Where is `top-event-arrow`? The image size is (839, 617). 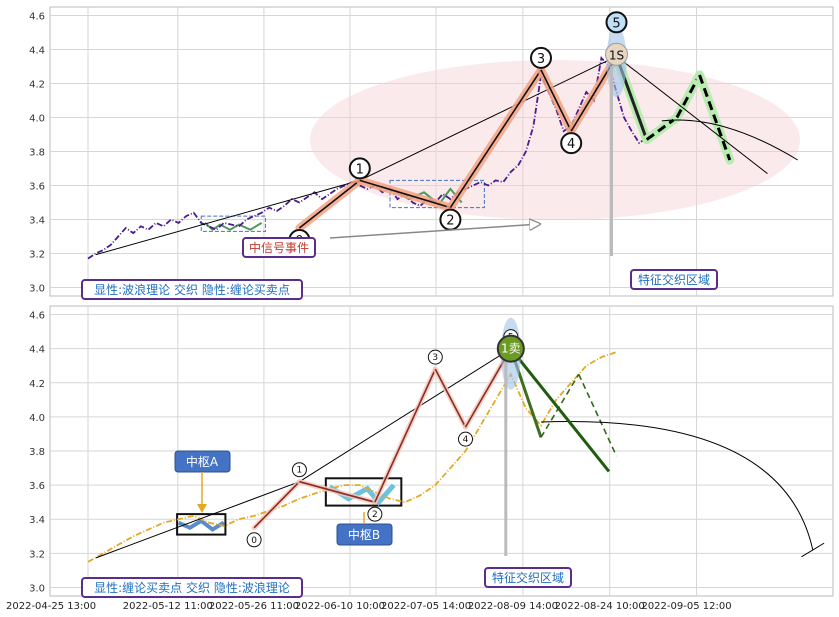
top-event-arrow is located at coordinates (434, 231).